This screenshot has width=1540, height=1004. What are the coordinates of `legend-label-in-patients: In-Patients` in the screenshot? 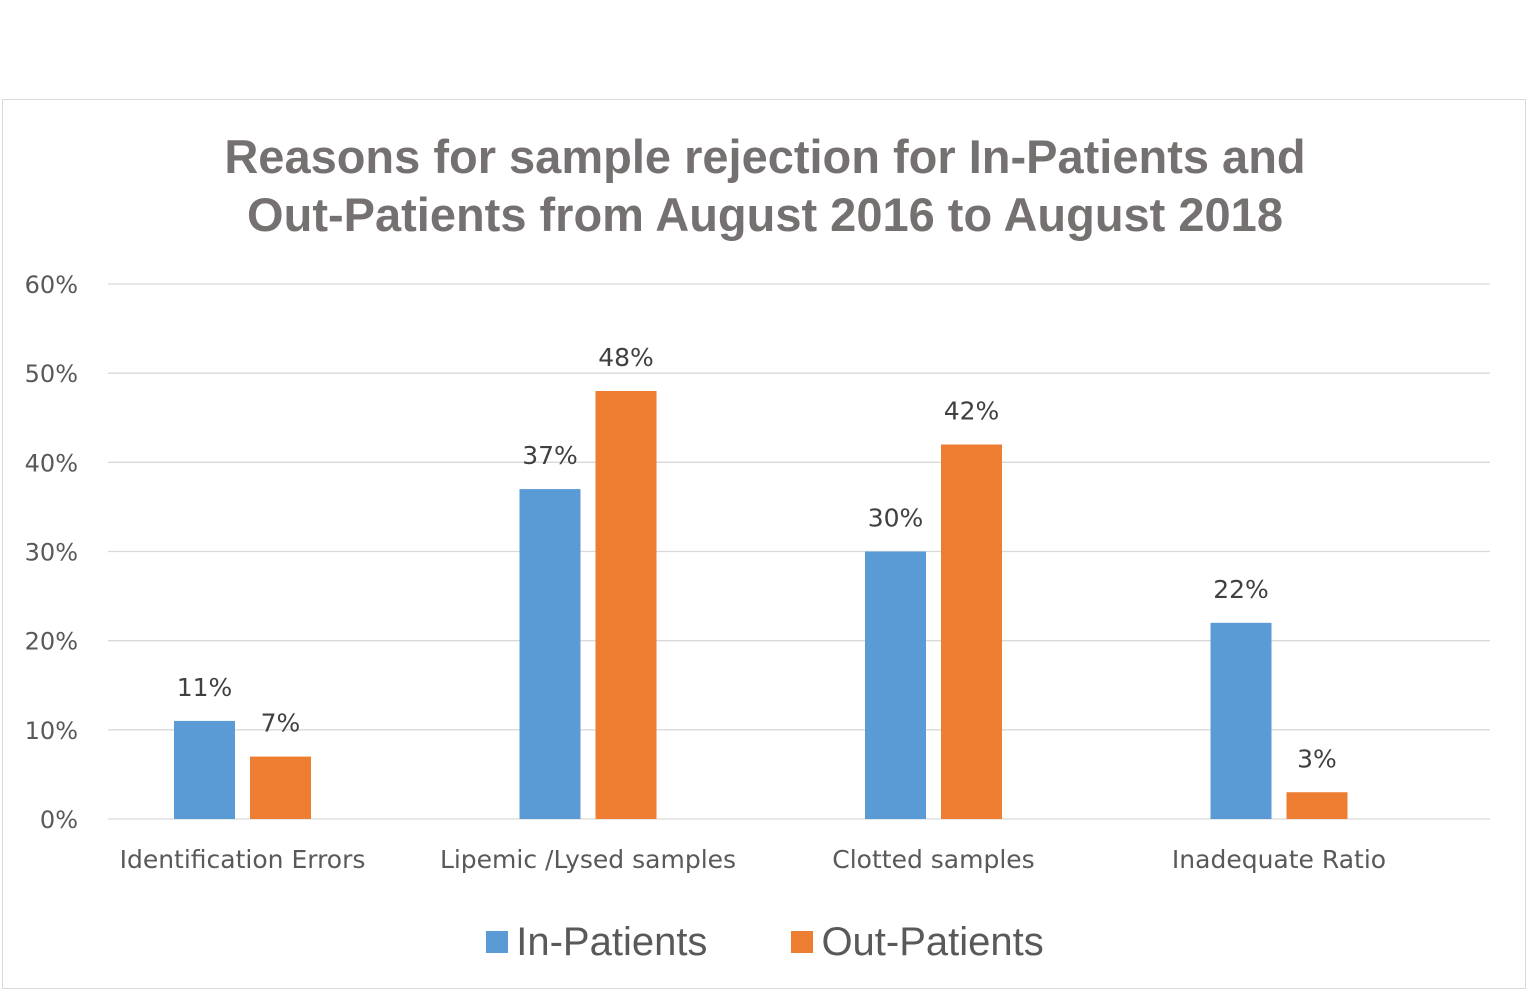 It's located at (612, 942).